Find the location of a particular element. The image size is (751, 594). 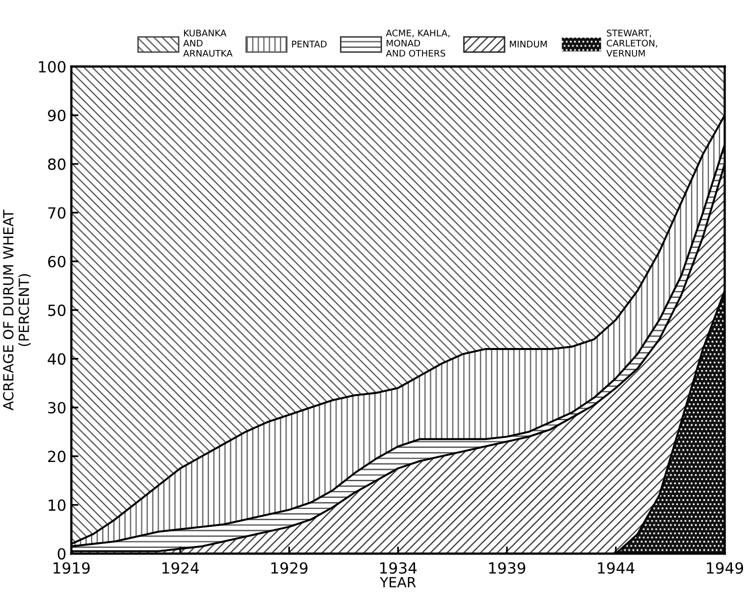

y-tick-label: 50 is located at coordinates (57, 310).